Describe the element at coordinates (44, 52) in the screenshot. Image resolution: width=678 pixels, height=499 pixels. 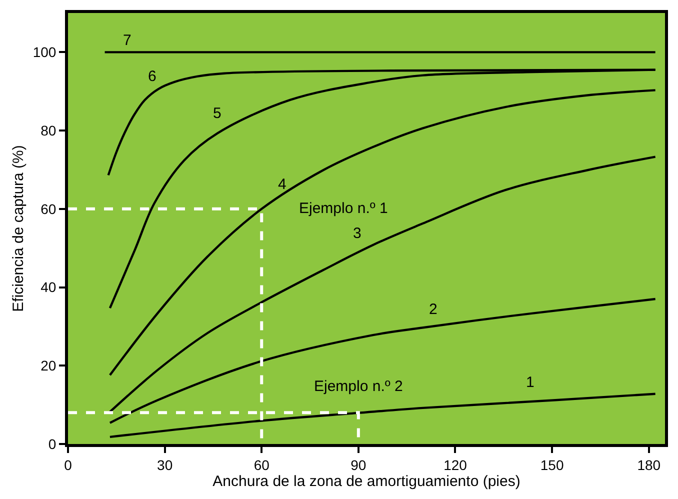
I see `y-tick-label: 100` at that location.